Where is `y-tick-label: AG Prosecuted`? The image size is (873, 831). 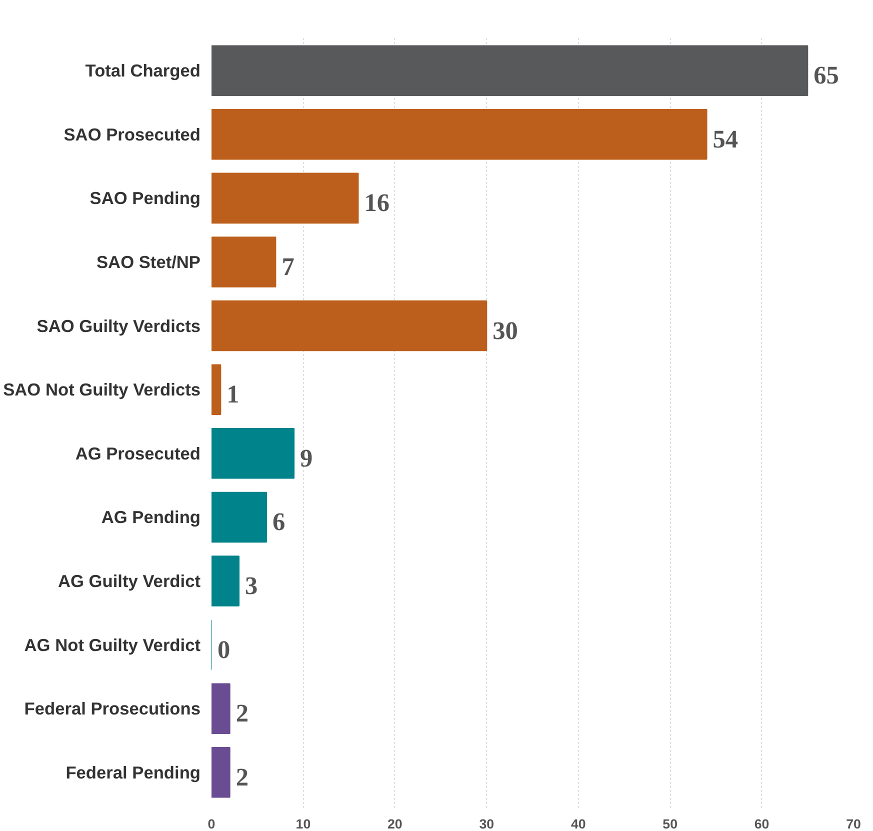
y-tick-label: AG Prosecuted is located at coordinates (138, 453).